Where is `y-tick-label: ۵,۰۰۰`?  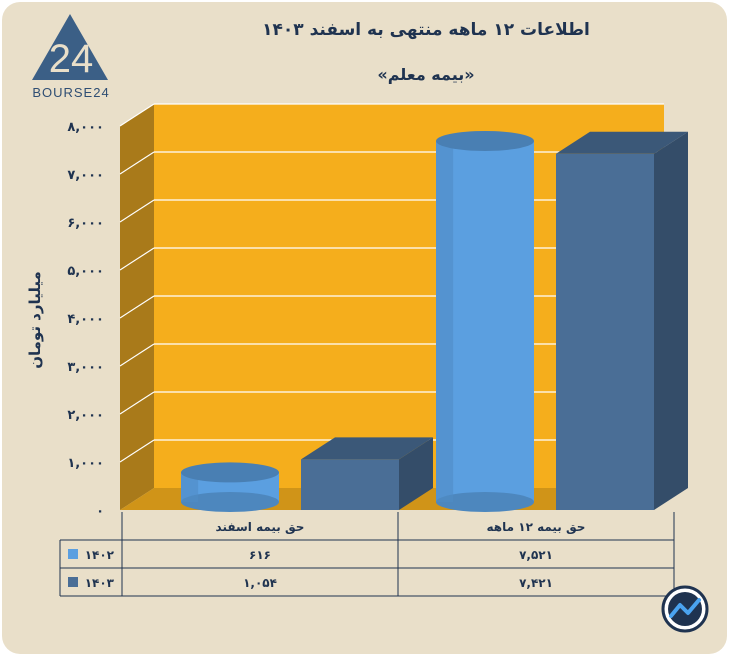 y-tick-label: ۵,۰۰۰ is located at coordinates (85, 271).